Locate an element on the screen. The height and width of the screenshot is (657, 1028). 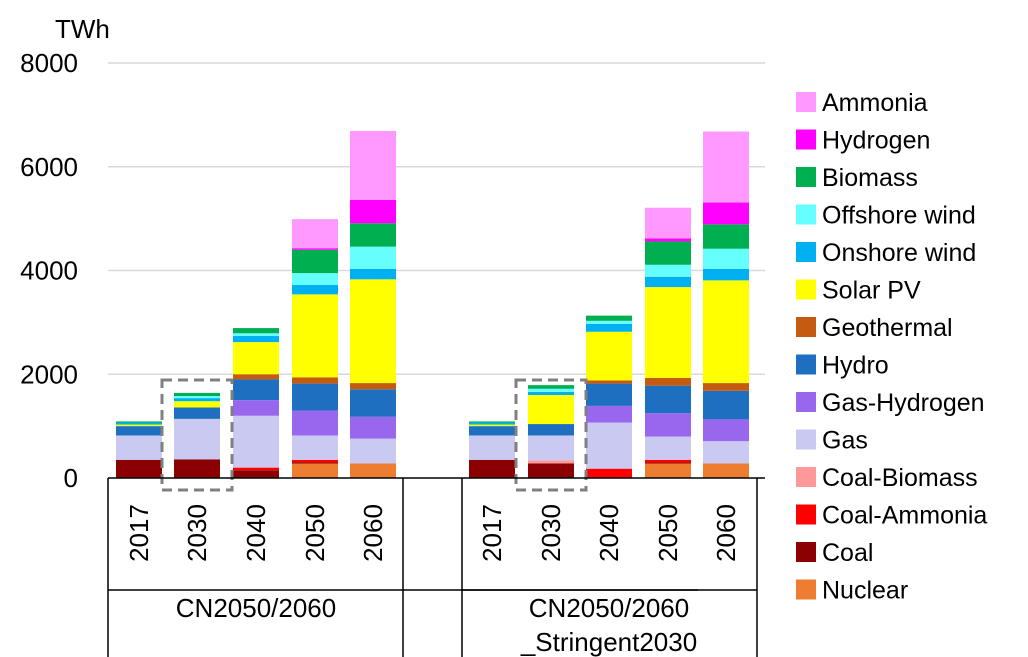
legend-label: Coal-Biomass is located at coordinates (900, 478).